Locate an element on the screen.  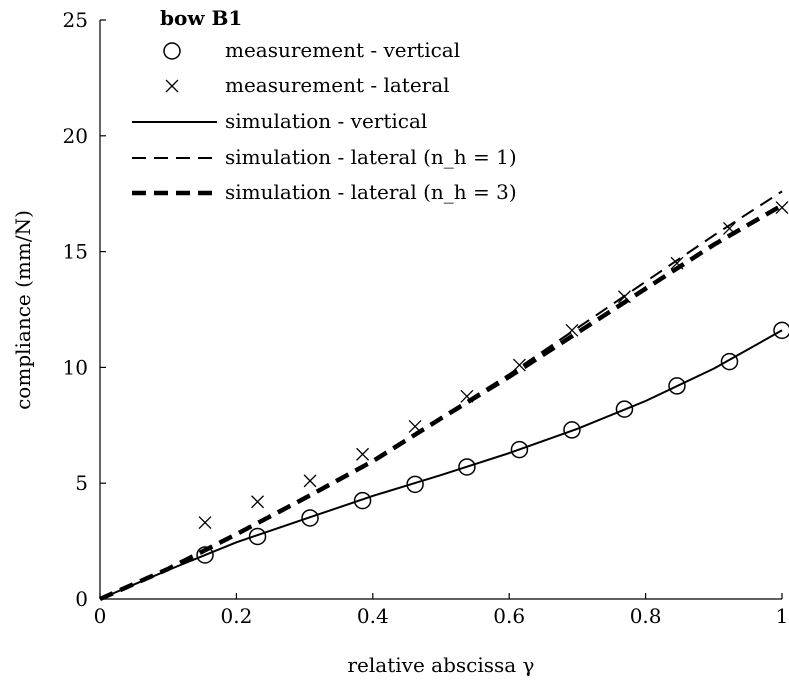
x-ticks: 0 0.2 0.4 0.6 0.8 1 is located at coordinates (441, 610).